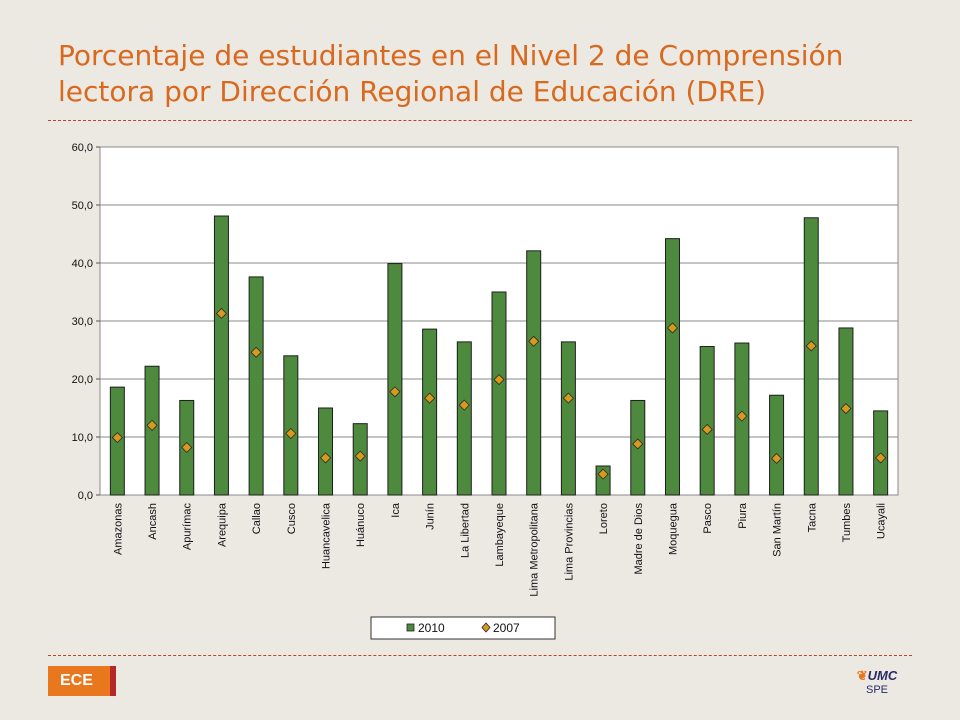 This screenshot has height=720, width=960. I want to click on x-tick-label: Amazonas, so click(118, 529).